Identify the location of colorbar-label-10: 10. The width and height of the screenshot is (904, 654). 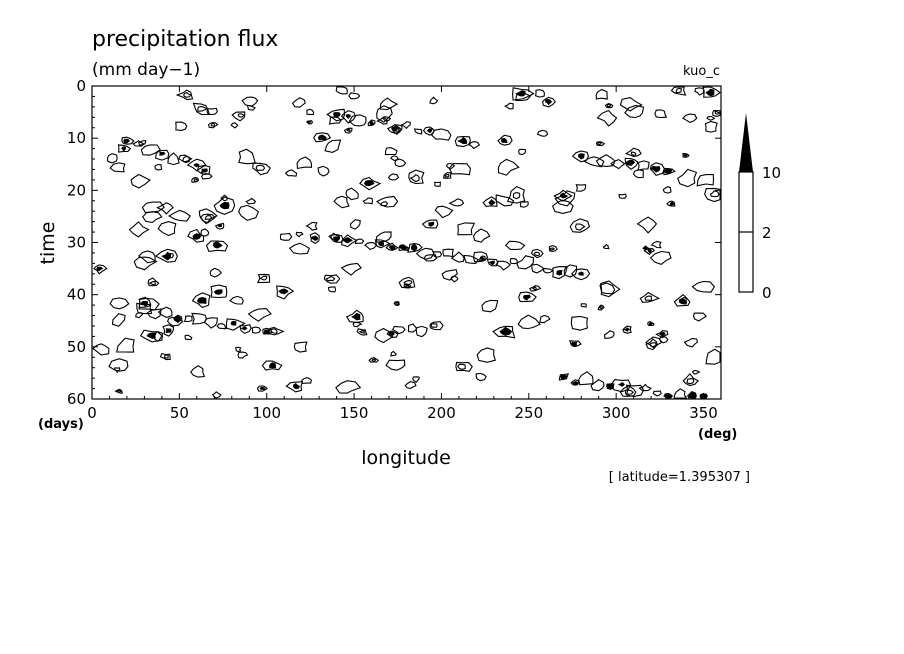
(771, 173).